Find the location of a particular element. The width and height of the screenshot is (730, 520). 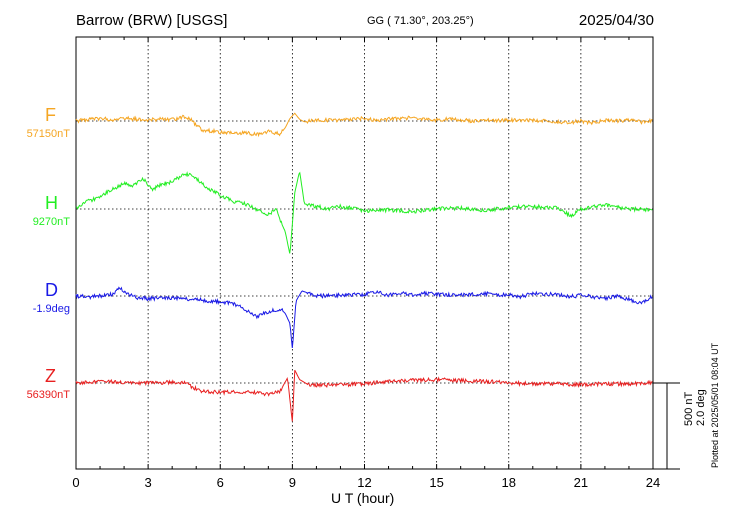

base-label-h: 9270nT is located at coordinates (51, 222).